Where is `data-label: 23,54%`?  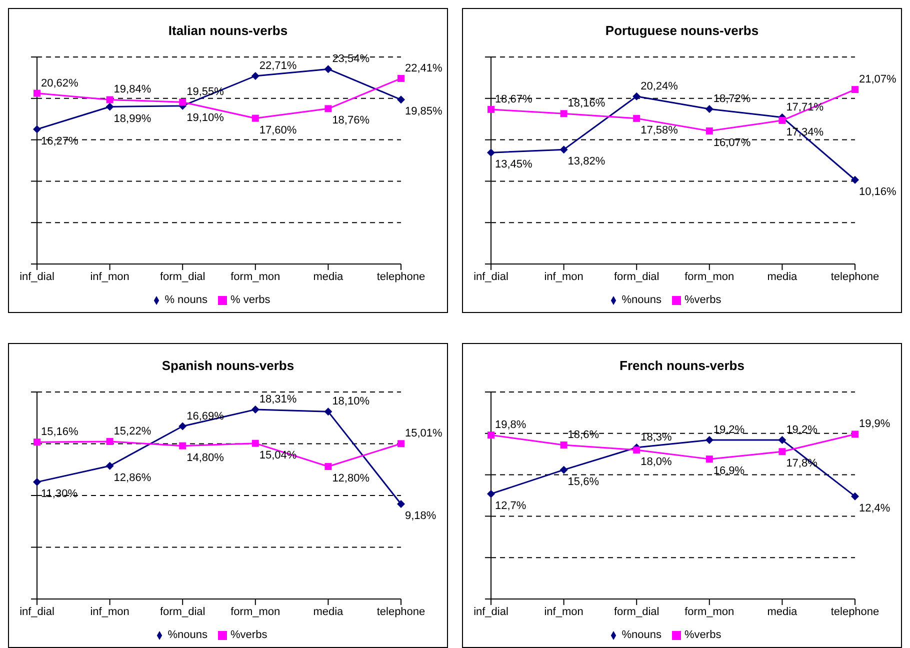 data-label: 23,54% is located at coordinates (351, 59).